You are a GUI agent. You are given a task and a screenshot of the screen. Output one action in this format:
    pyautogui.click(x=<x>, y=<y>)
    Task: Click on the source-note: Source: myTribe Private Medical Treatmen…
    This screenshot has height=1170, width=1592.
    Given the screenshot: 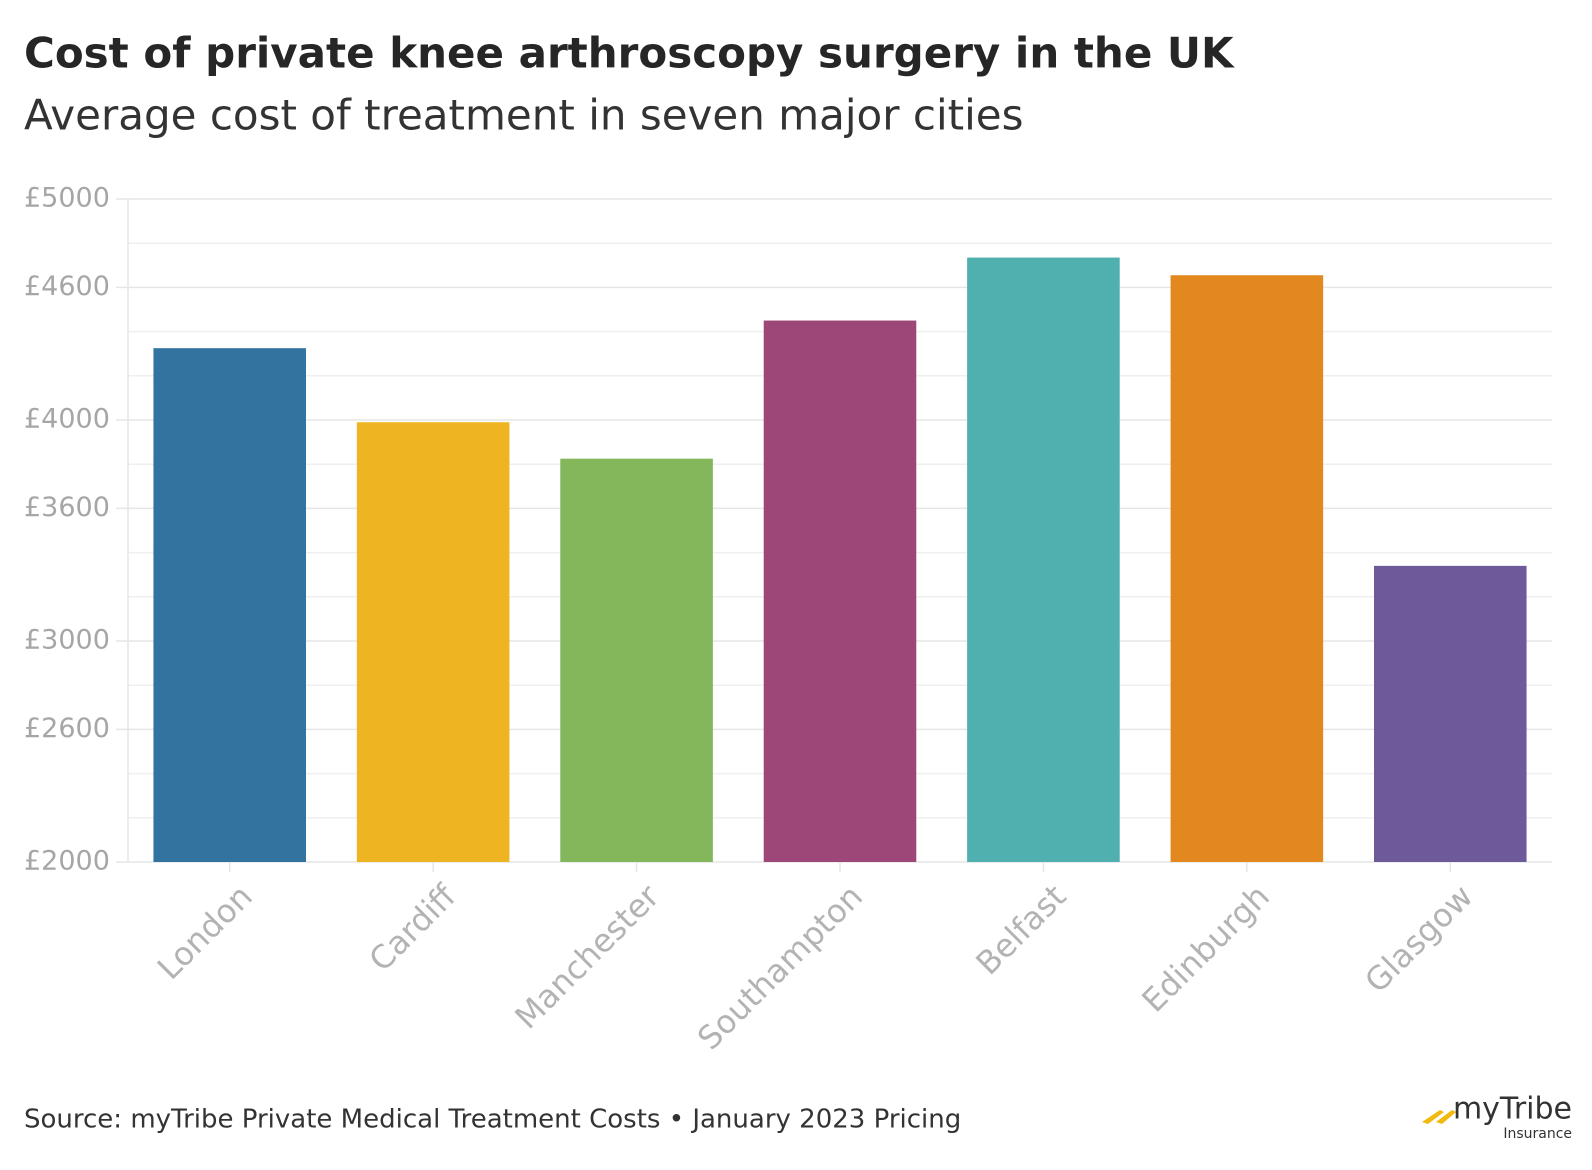 What is the action you would take?
    pyautogui.click(x=492, y=1120)
    